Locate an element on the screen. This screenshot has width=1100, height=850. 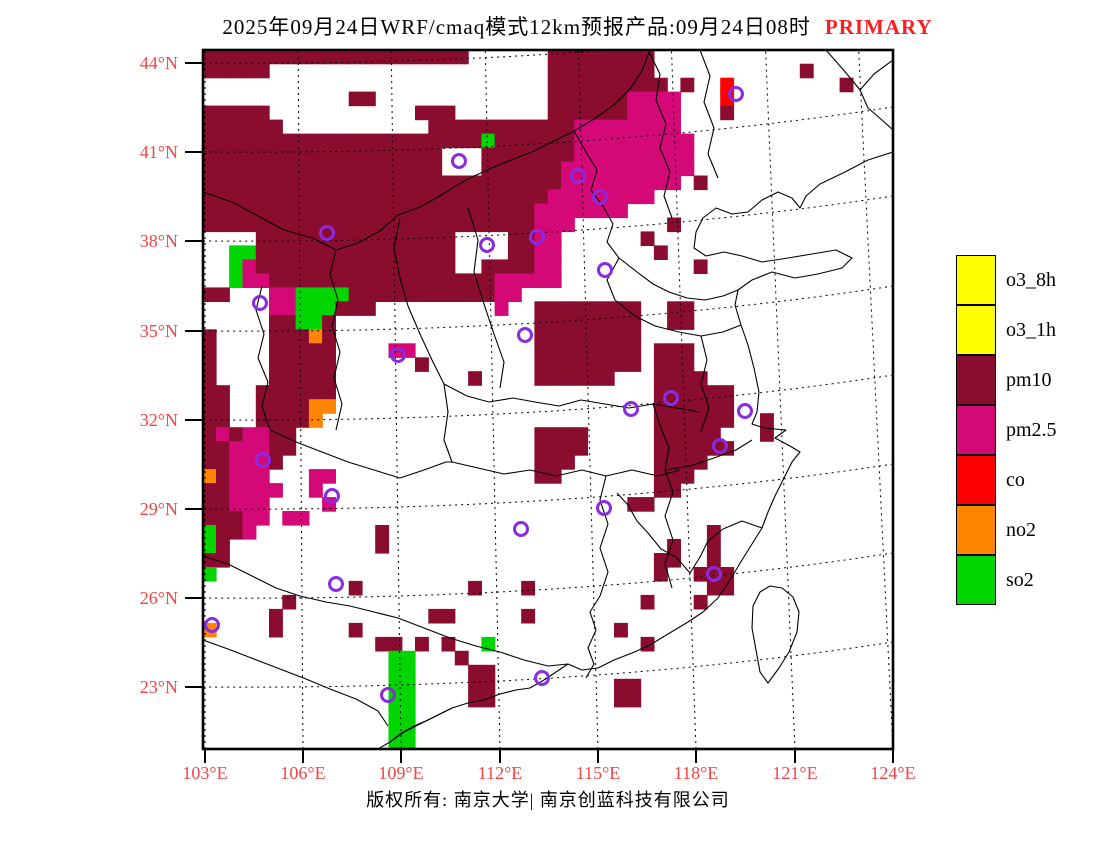
lat-axis-label: 38°N is located at coordinates (159, 241).